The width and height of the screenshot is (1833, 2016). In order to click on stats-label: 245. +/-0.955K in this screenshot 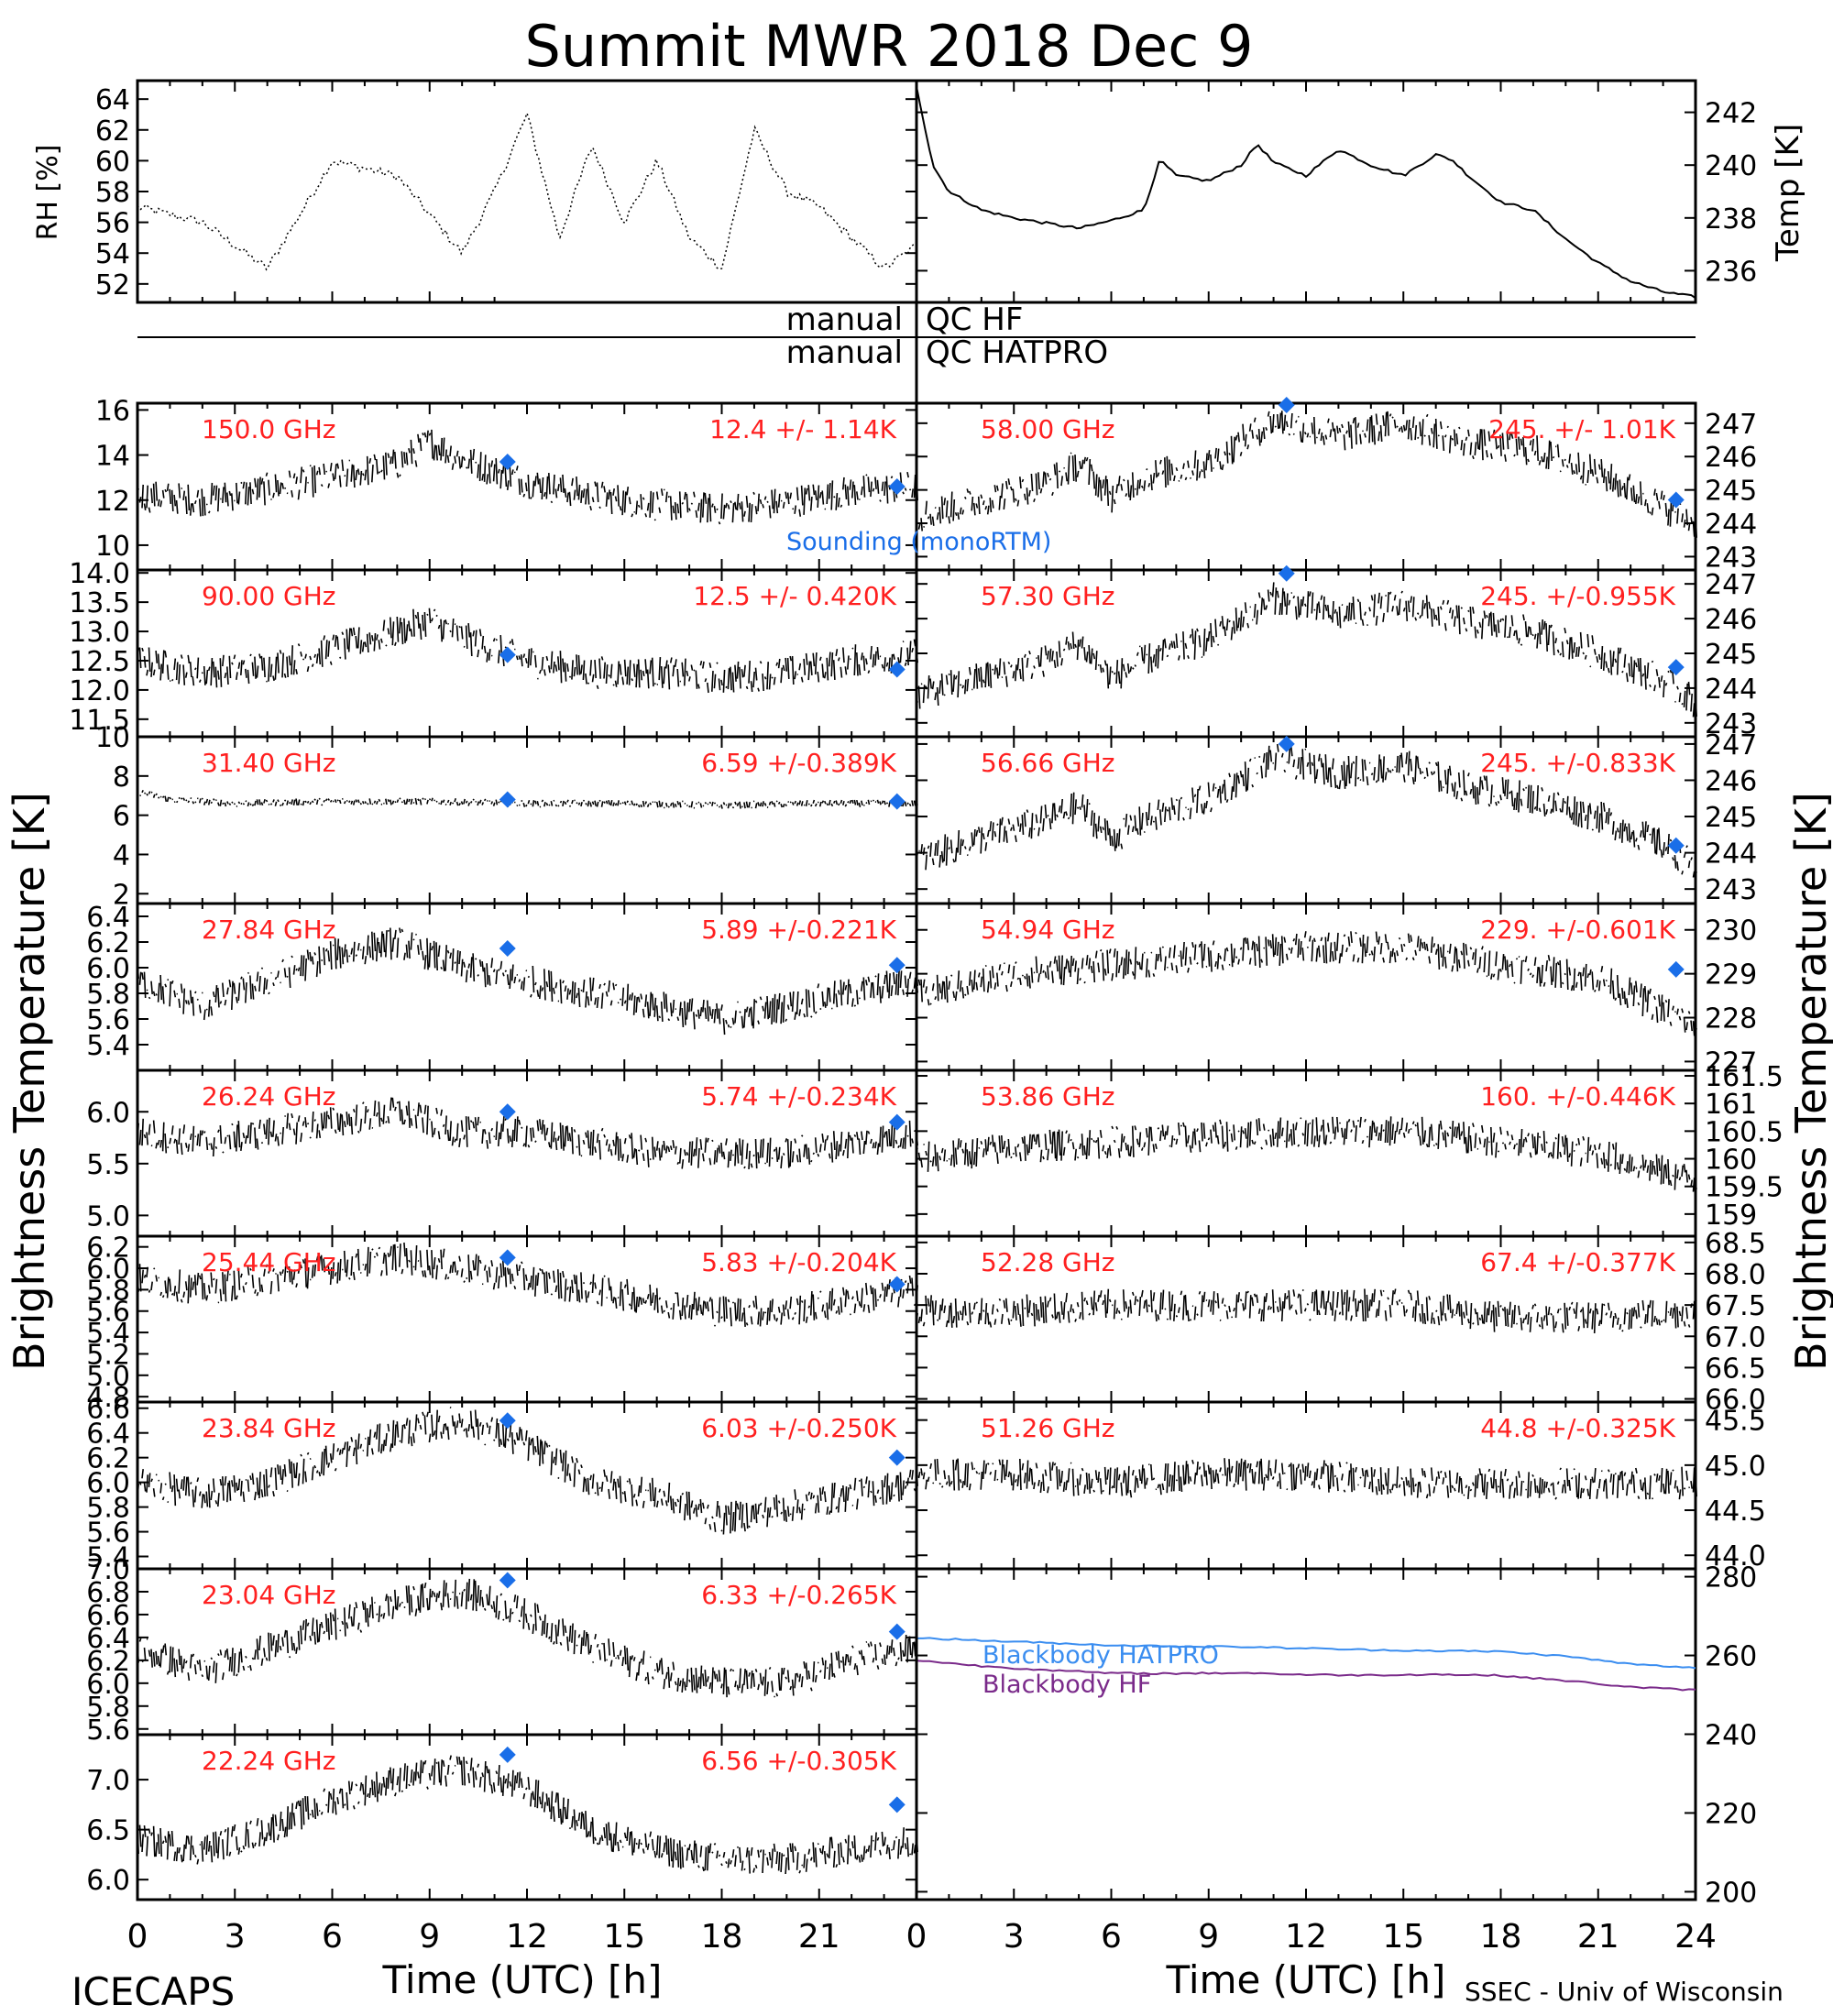, I will do `click(1577, 596)`.